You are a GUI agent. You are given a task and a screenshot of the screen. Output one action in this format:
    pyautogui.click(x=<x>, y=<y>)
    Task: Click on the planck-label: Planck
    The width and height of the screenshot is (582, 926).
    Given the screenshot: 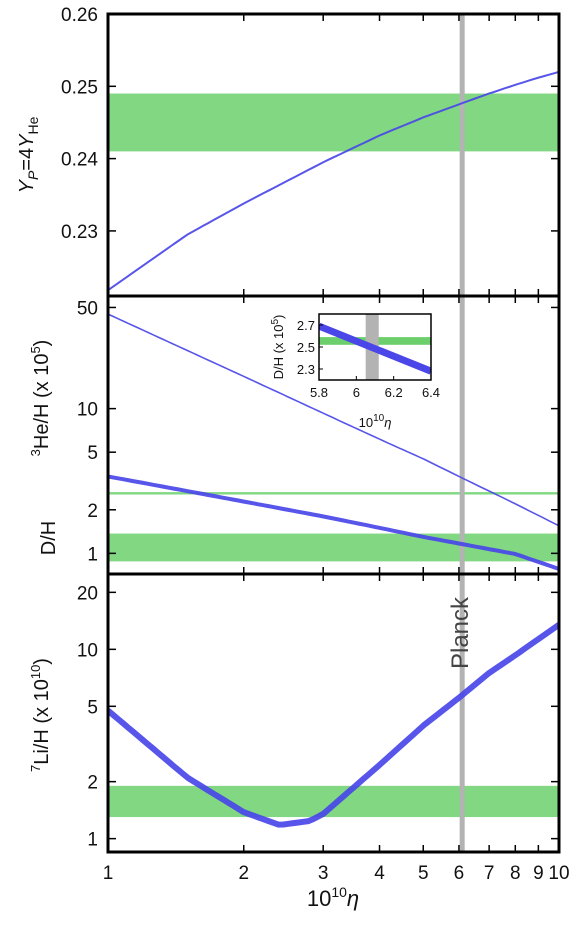 What is the action you would take?
    pyautogui.click(x=460, y=632)
    